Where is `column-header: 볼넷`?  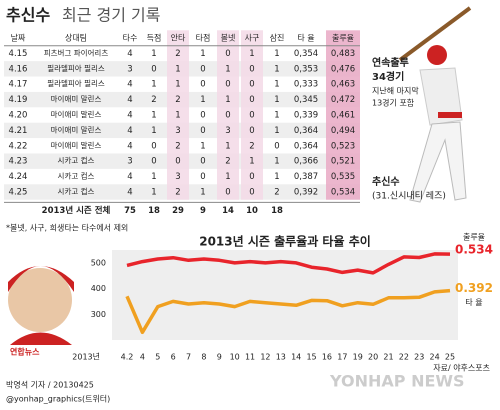
column-header: 볼넷 is located at coordinates (228, 38).